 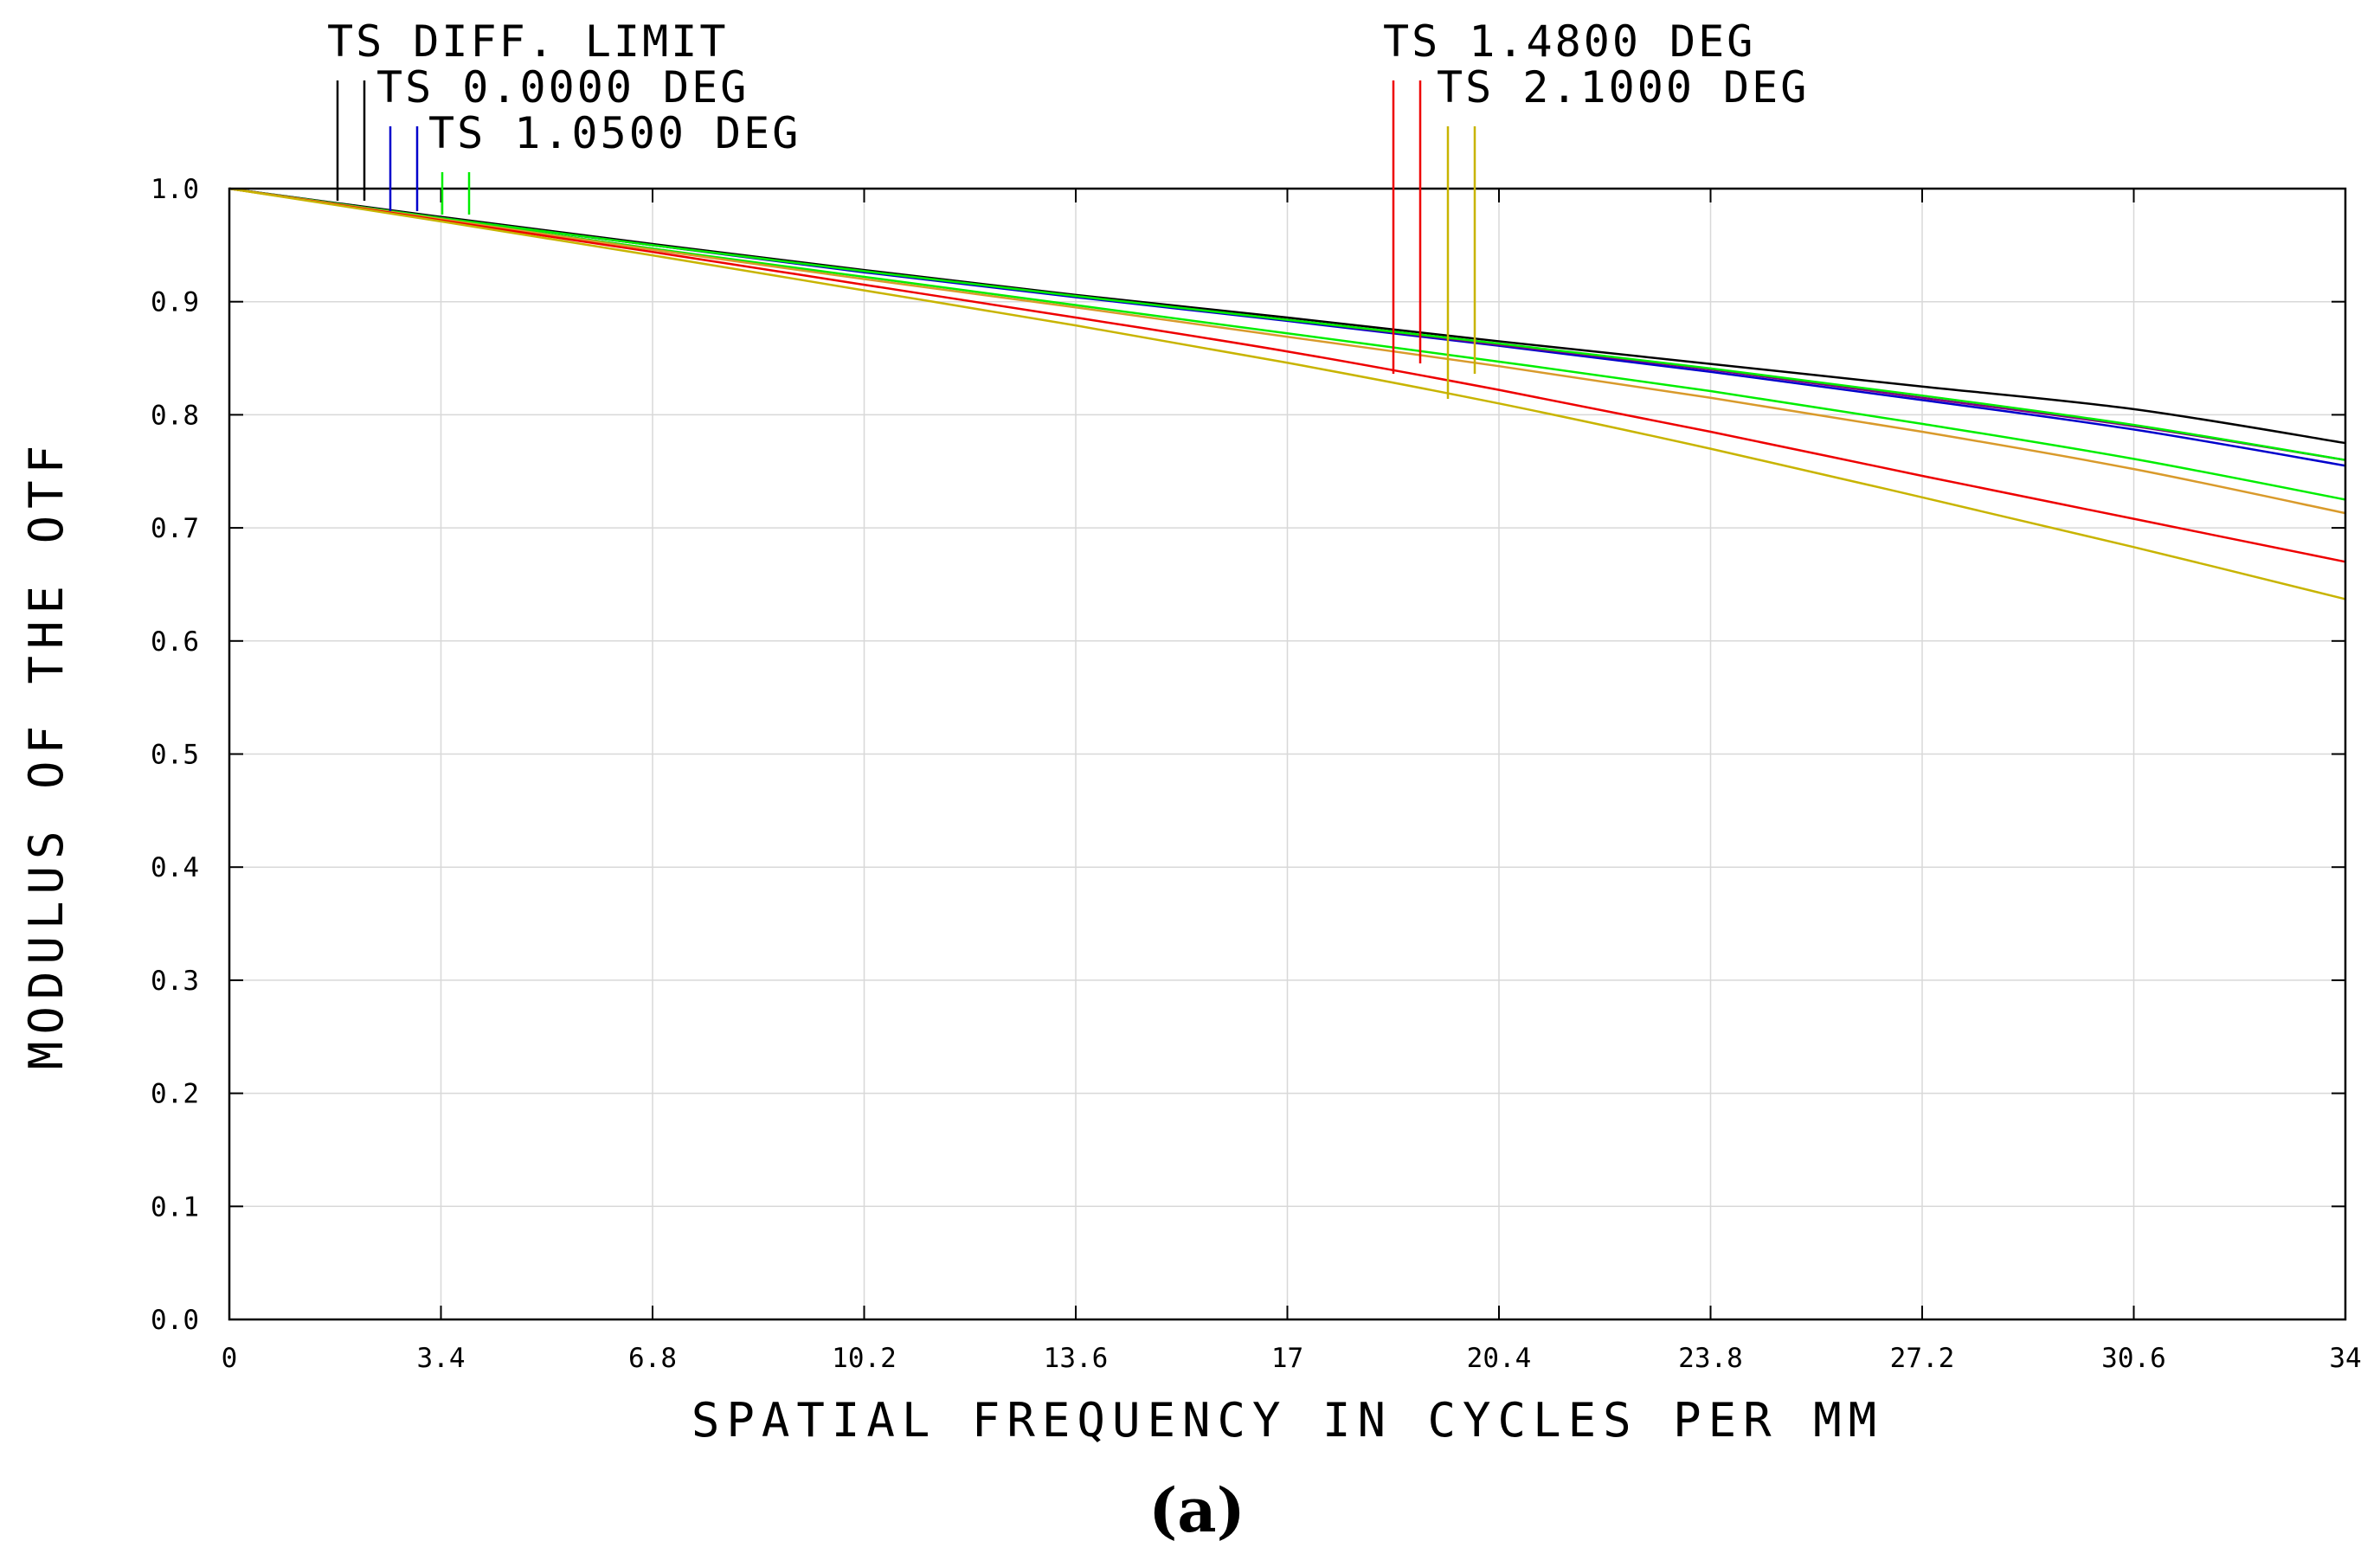 I want to click on legend-label: TS 1.4800 DEG, so click(x=1569, y=41).